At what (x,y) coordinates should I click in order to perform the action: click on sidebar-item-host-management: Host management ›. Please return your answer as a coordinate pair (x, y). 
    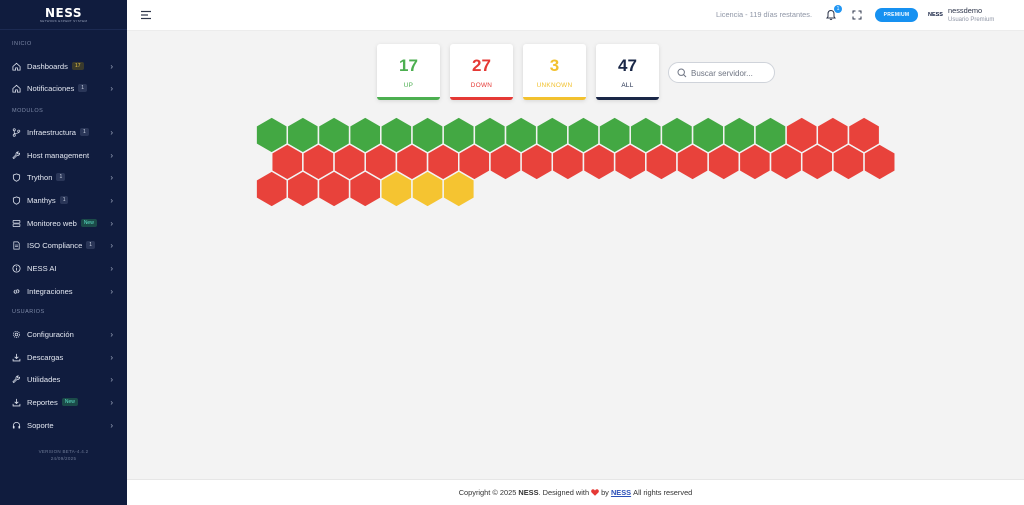
    Looking at the image, I should click on (63, 155).